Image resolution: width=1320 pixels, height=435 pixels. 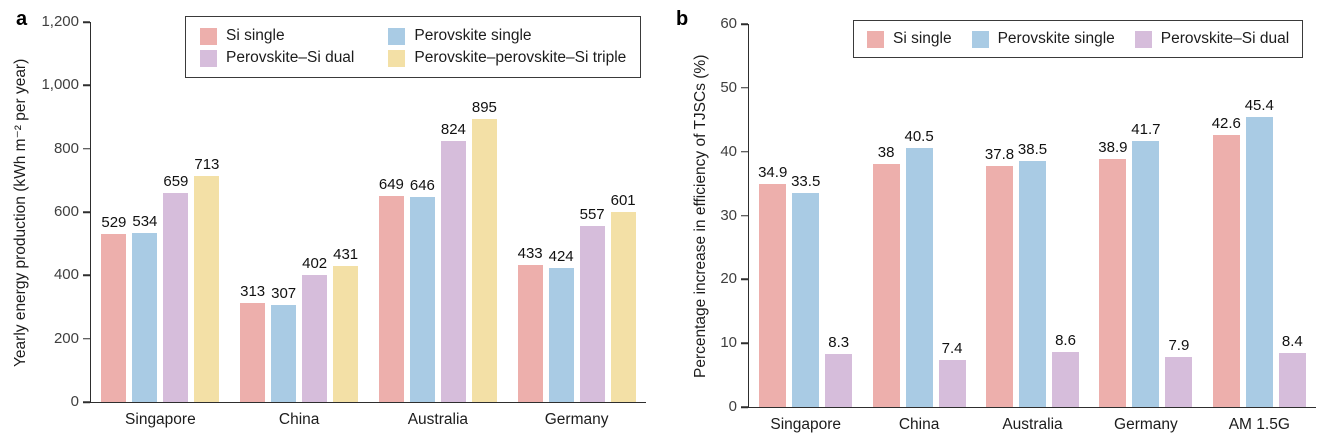 I want to click on bar-value-label: 402, so click(x=315, y=263).